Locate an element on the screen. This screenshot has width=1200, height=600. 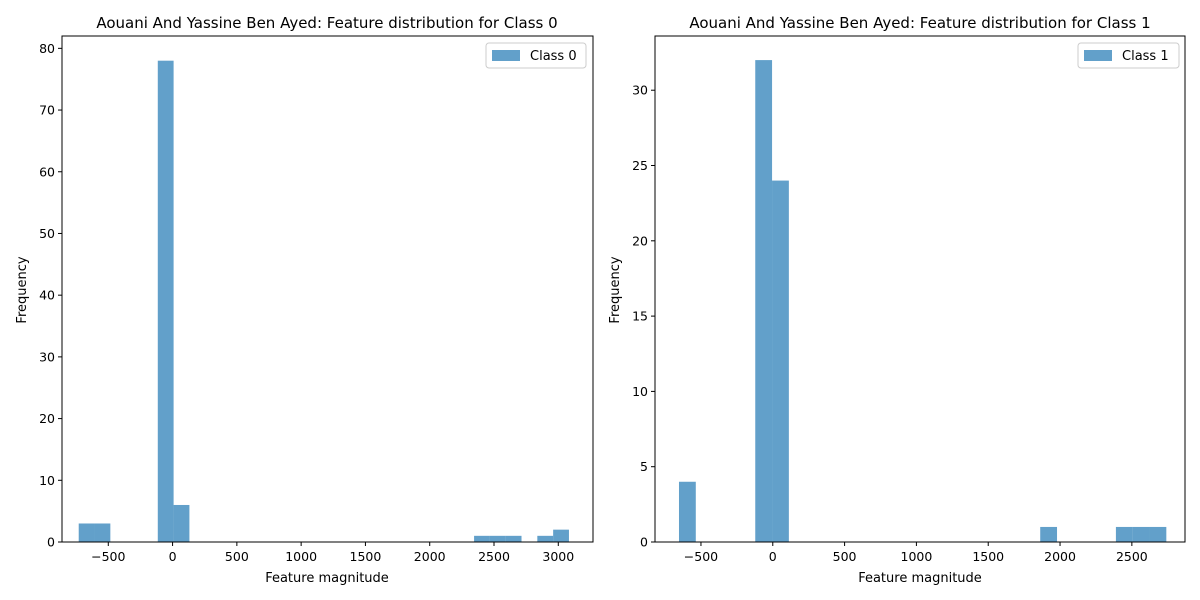
legend: Class 0 is located at coordinates (536, 55).